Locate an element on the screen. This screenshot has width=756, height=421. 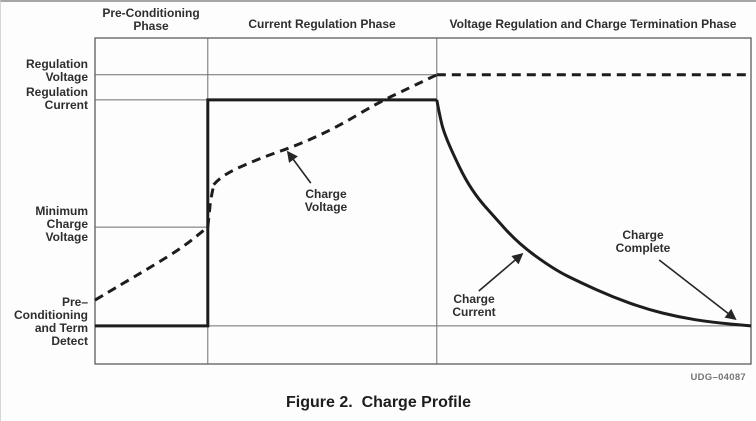
axis-label-regulation-voltage: Regulation Voltage is located at coordinates (57, 70).